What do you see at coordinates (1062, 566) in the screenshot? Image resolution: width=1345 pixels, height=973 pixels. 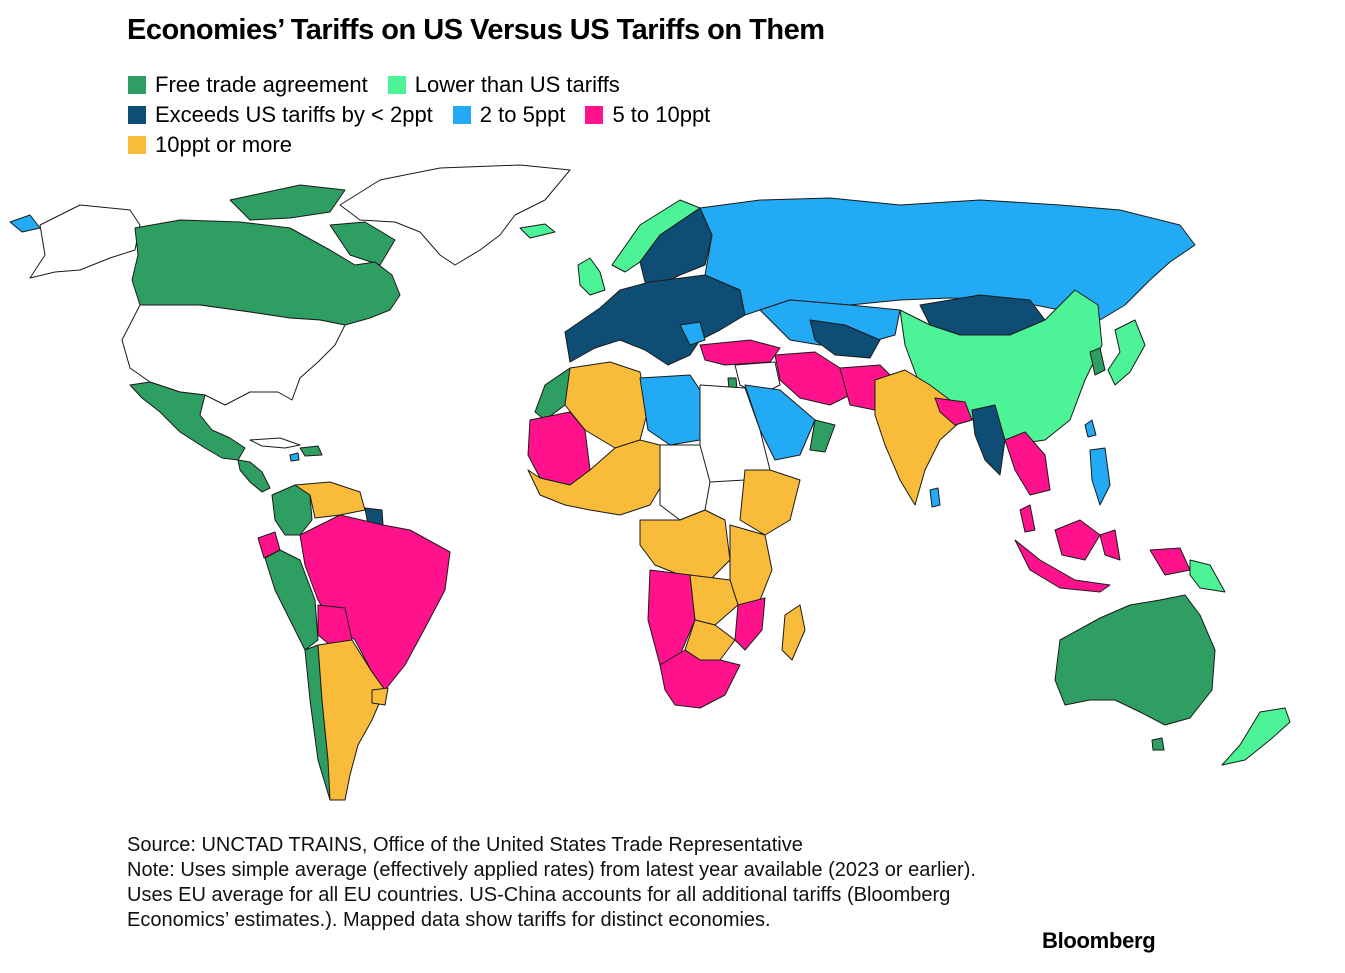 I see `region-indonesia` at bounding box center [1062, 566].